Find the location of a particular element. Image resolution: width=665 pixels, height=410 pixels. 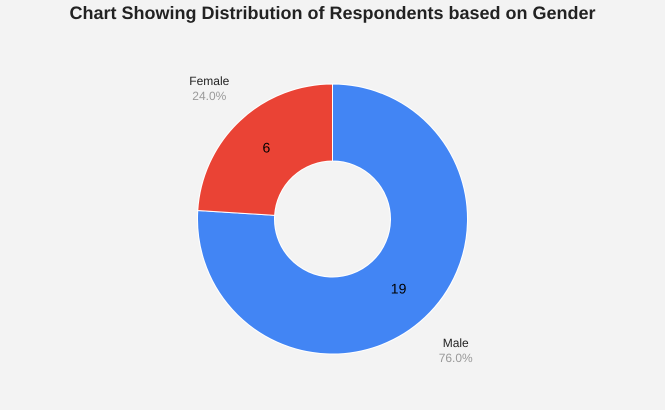

text: 24.0% is located at coordinates (209, 95).